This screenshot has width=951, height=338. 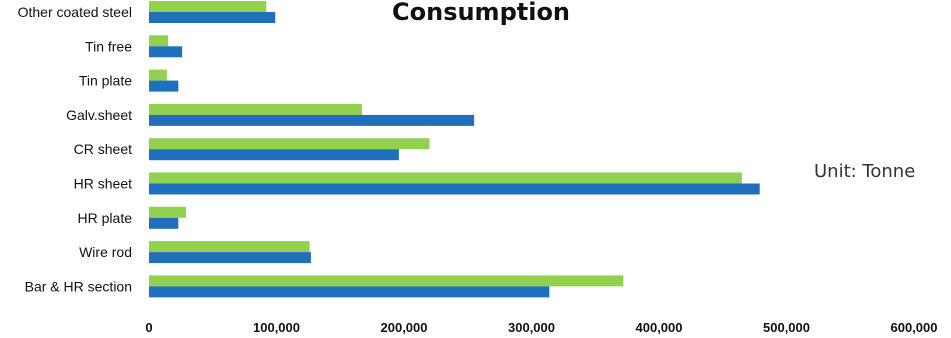 What do you see at coordinates (78, 286) in the screenshot?
I see `category-label-bar-hr-section: Bar & HR section` at bounding box center [78, 286].